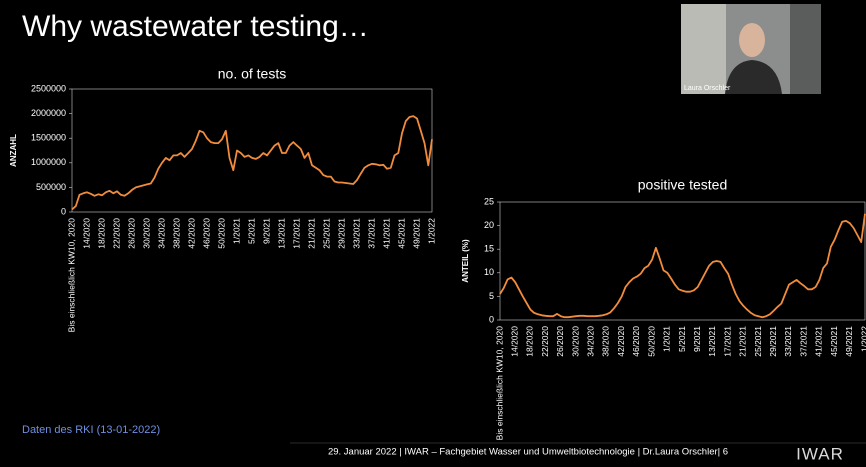  What do you see at coordinates (805, 49) in the screenshot?
I see `webcam-equipment` at bounding box center [805, 49].